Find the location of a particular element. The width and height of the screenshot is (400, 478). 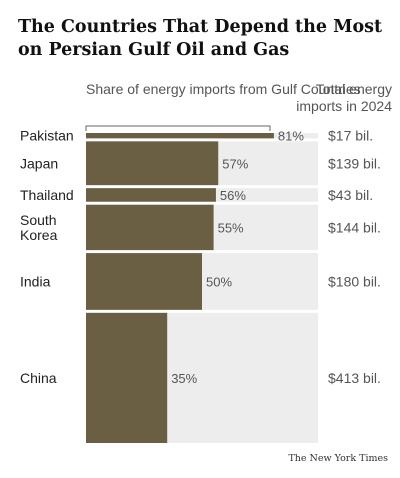

value-label-china: 35% is located at coordinates (184, 378).